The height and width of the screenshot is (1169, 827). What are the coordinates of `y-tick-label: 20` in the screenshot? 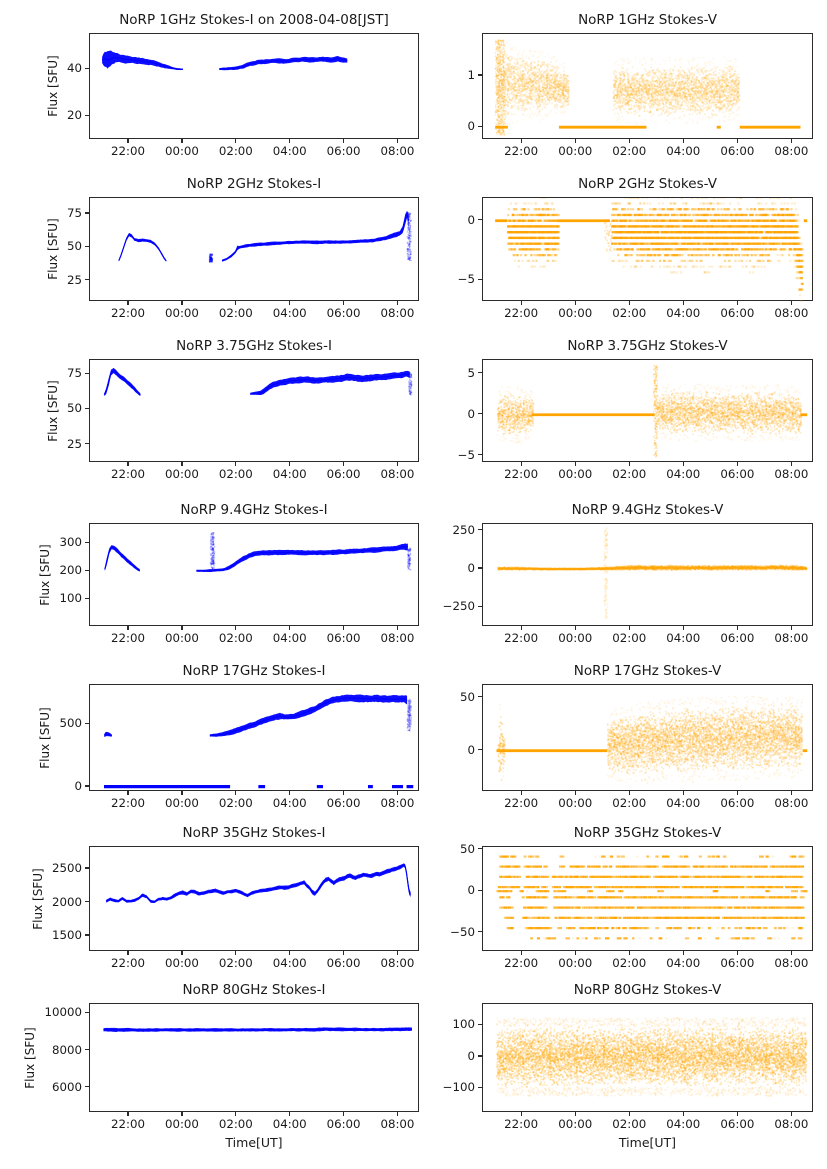 It's located at (74, 115).